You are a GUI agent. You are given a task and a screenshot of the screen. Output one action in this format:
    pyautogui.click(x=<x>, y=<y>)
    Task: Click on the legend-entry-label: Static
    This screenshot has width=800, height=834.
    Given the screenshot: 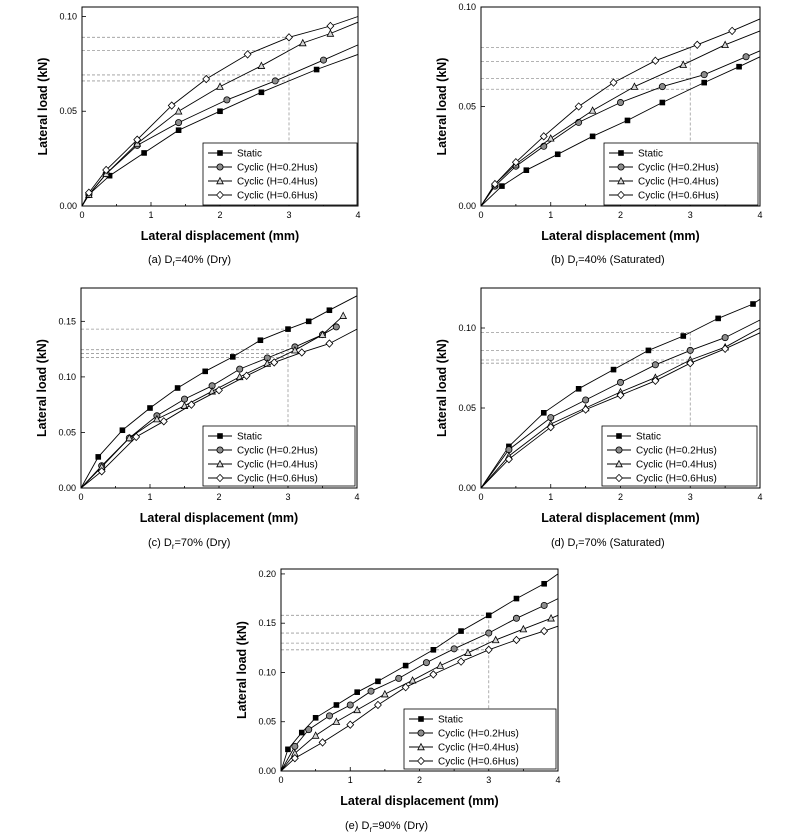 What is the action you would take?
    pyautogui.click(x=249, y=154)
    